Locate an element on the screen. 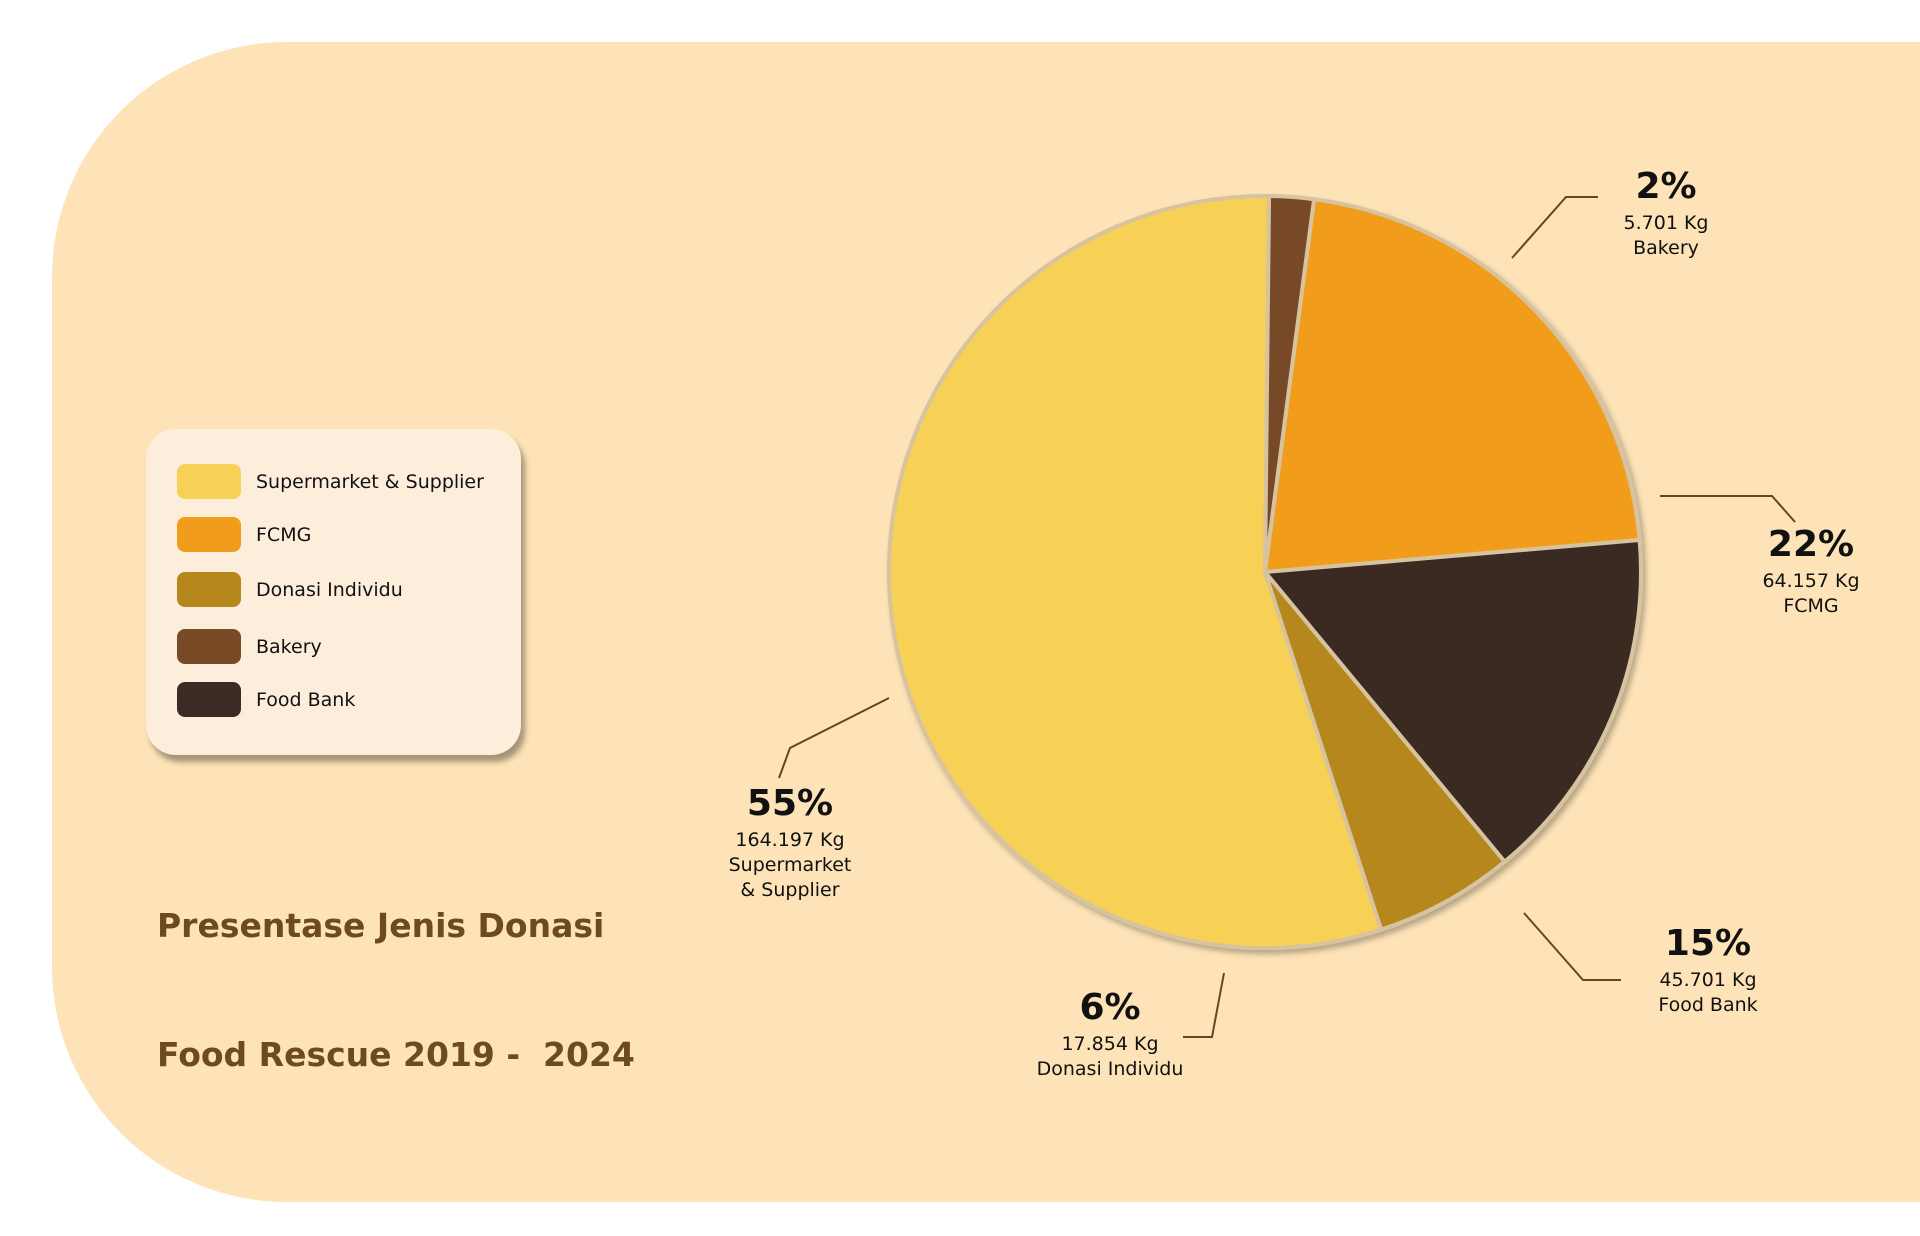 This screenshot has height=1236, width=1920. data-label-category: Bakery is located at coordinates (1666, 248).